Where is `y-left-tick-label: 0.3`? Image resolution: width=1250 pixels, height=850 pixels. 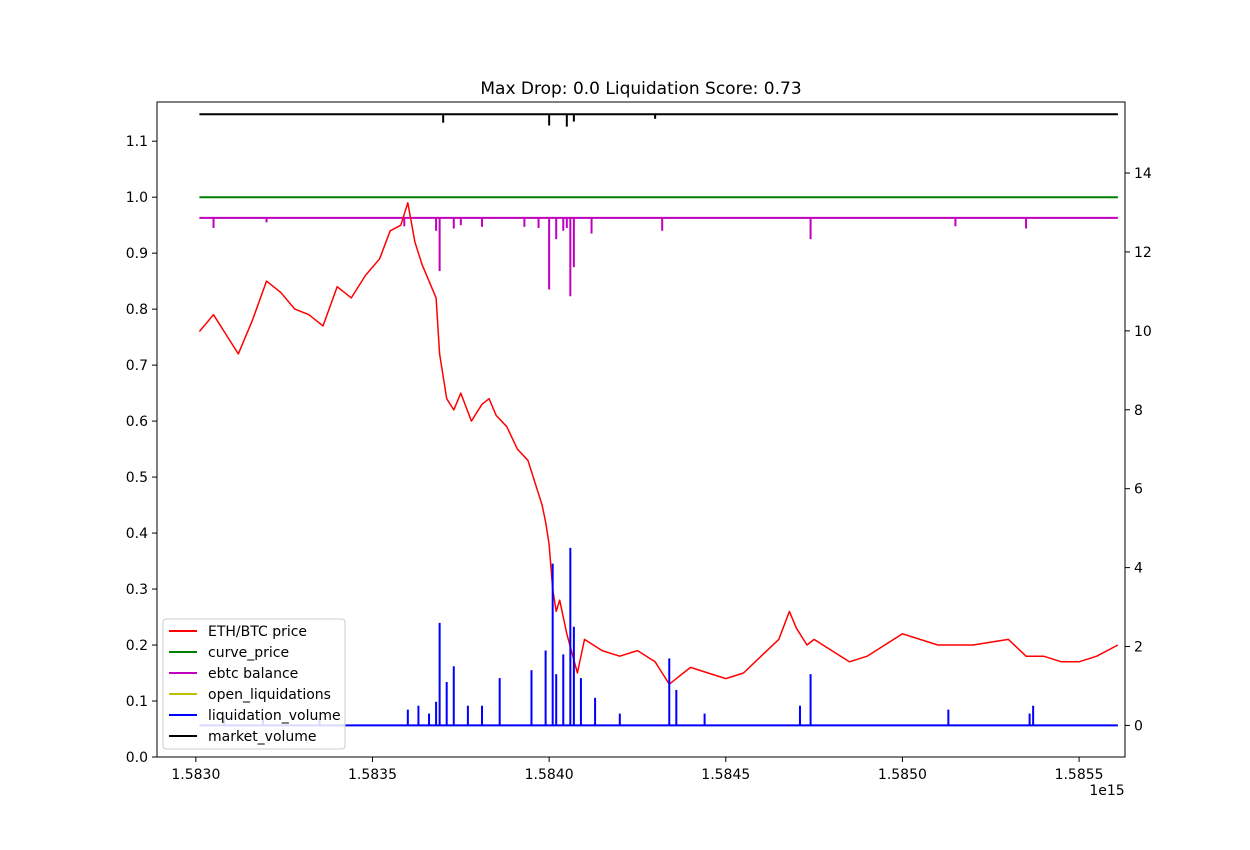
y-left-tick-label: 0.3 is located at coordinates (137, 590).